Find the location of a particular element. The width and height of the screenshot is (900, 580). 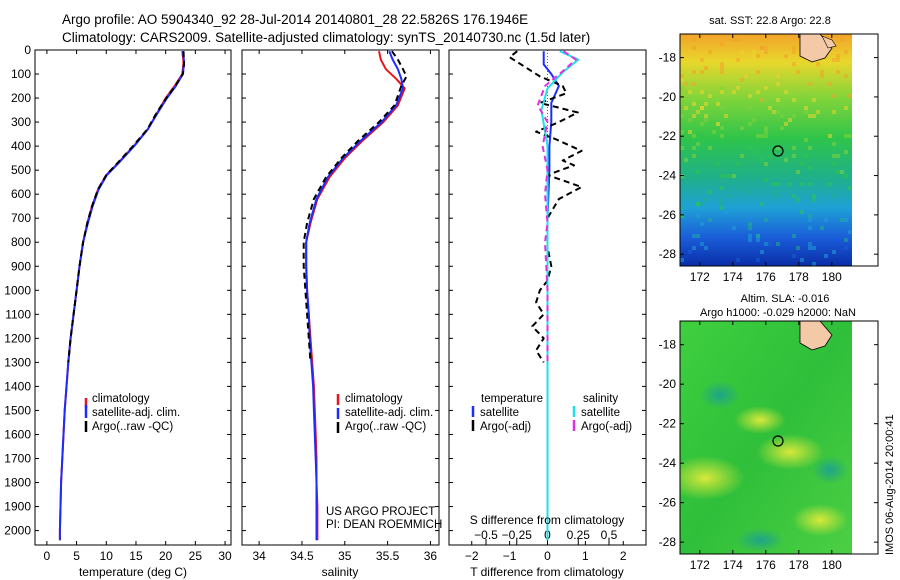

map-x-tick-label: 176 is located at coordinates (766, 277).